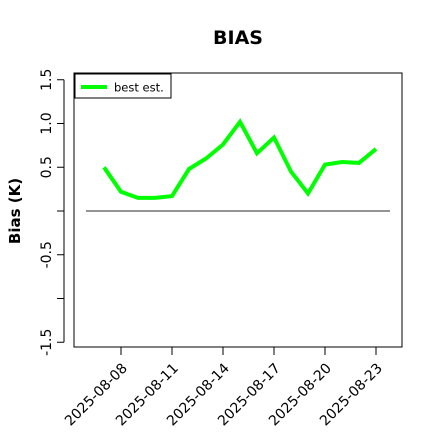 Image resolution: width=440 pixels, height=440 pixels. What do you see at coordinates (47, 342) in the screenshot?
I see `y-tick-label: -1.5` at bounding box center [47, 342].